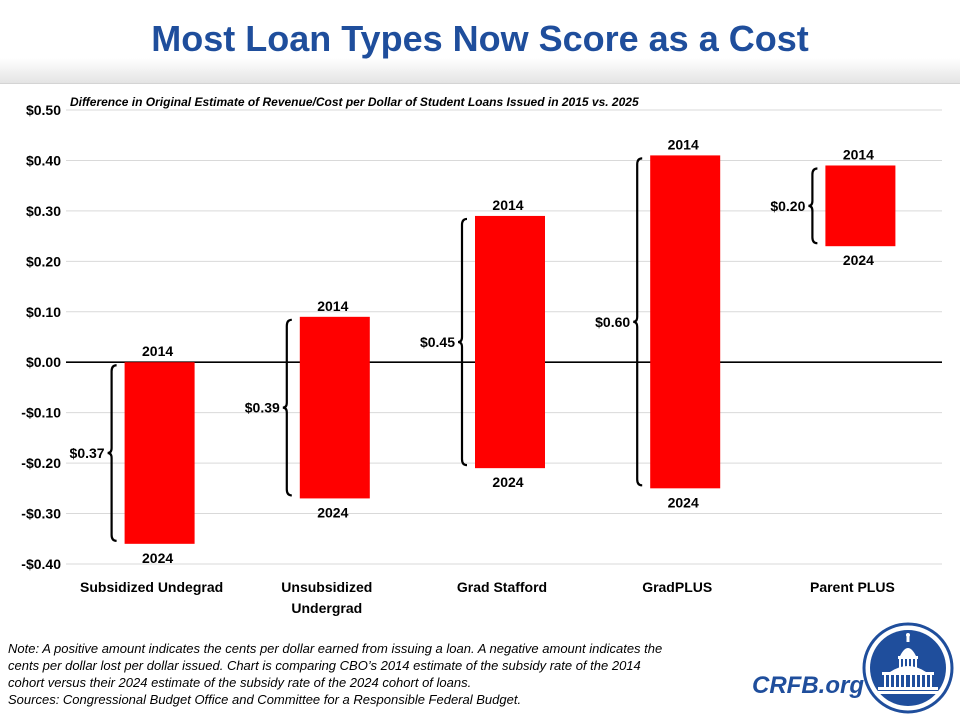  I want to click on y-tick-label: $0.20, so click(43, 261).